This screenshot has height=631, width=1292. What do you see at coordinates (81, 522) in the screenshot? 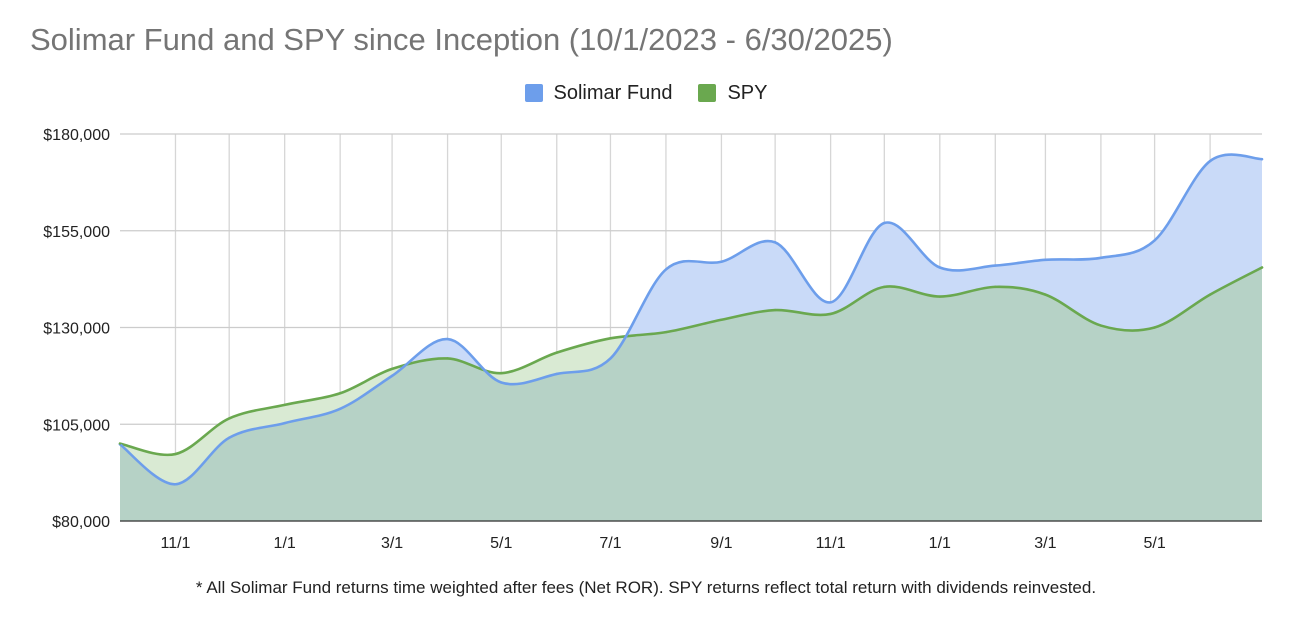
I see `y-tick-label: $80,000` at bounding box center [81, 522].